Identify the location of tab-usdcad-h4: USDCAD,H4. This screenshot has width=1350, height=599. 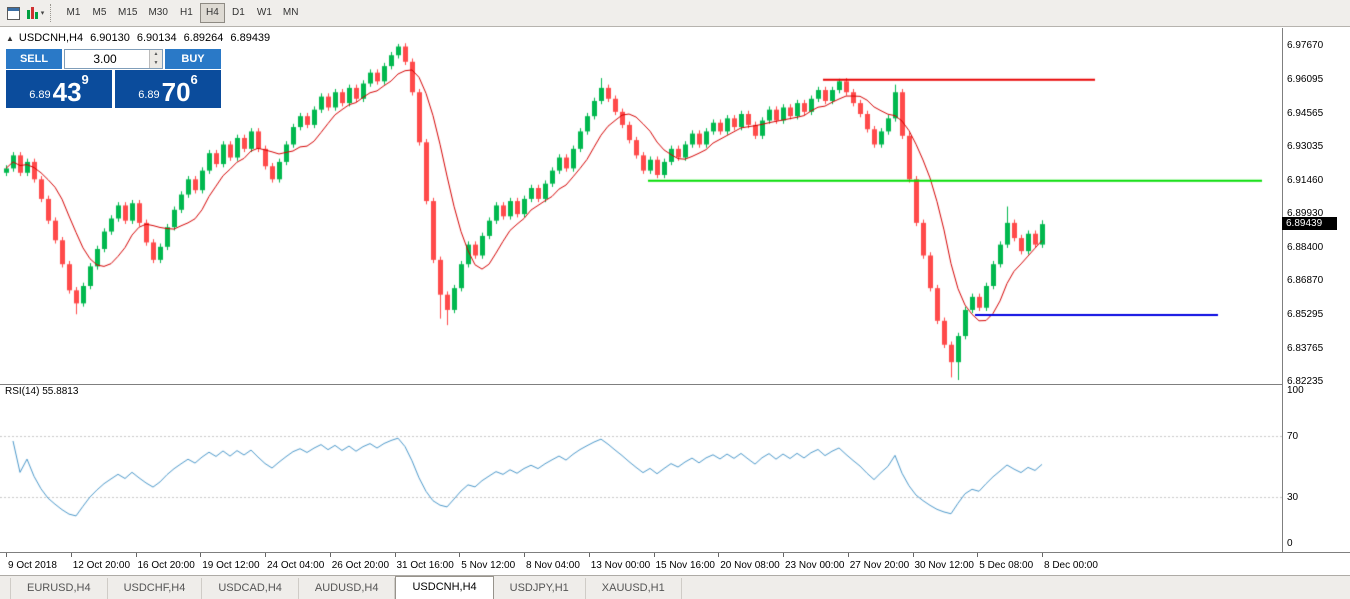
(250, 588).